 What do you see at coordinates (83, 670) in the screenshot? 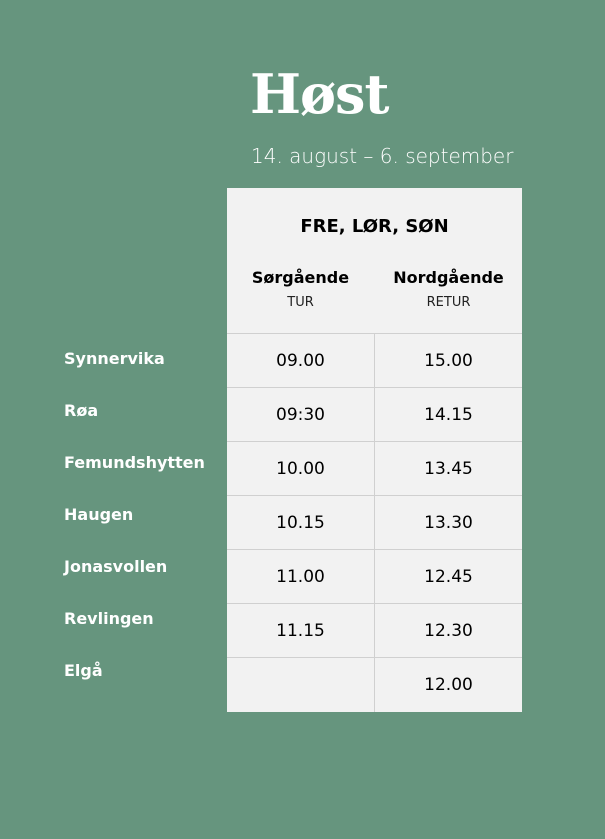
I see `stop-name: Elgå` at bounding box center [83, 670].